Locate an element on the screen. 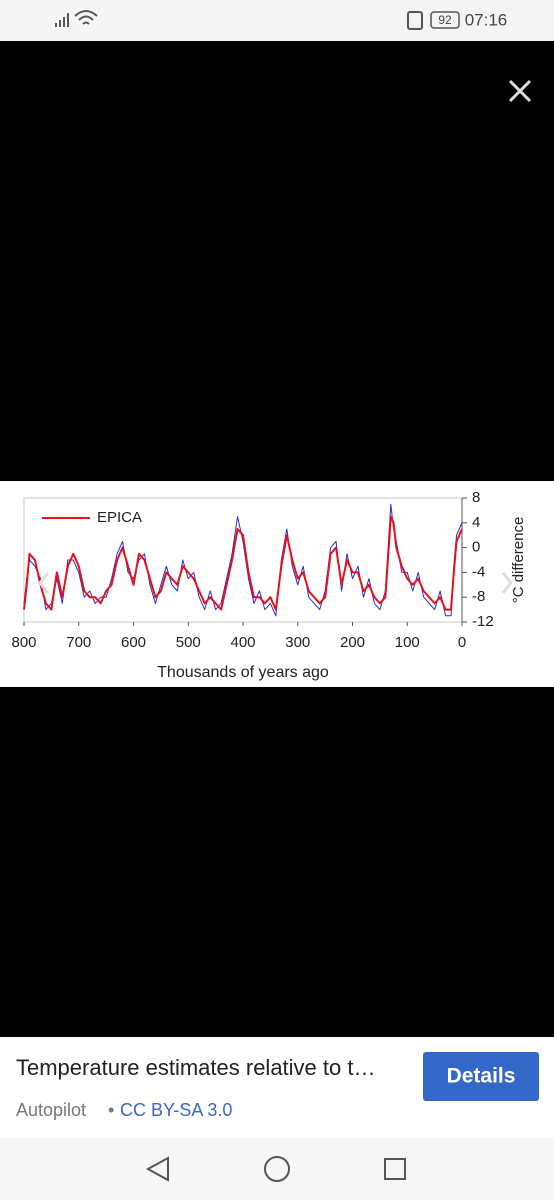 This screenshot has width=554, height=1200. x-tick-label: 600 is located at coordinates (133, 642).